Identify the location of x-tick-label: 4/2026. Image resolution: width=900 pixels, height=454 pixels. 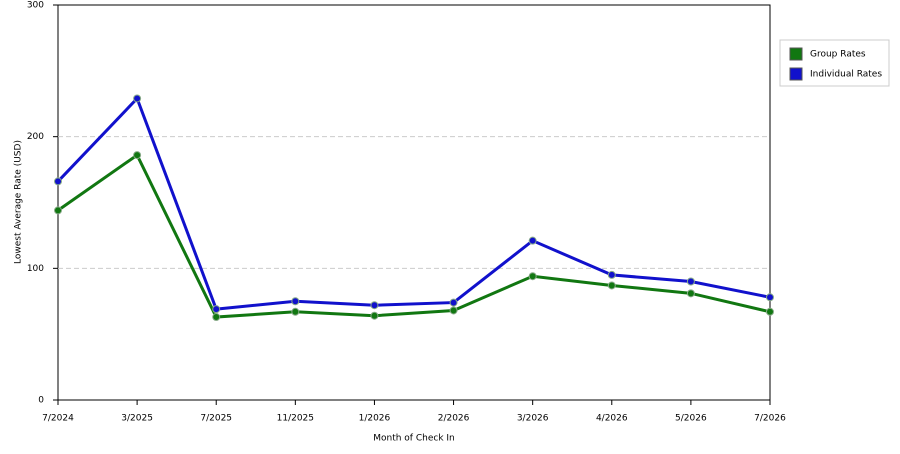
(612, 419).